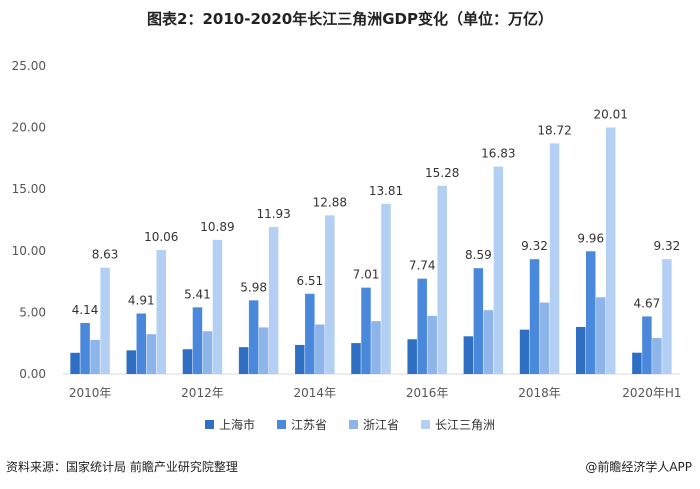  Describe the element at coordinates (273, 214) in the screenshot. I see `data-label: 11.93` at that location.